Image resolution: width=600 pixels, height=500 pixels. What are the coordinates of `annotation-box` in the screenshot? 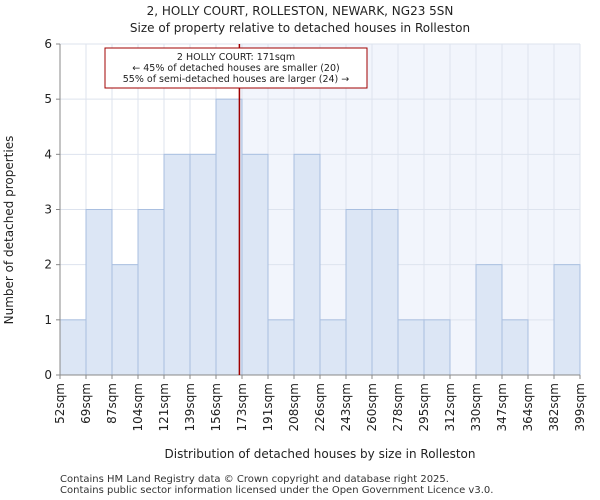 It's located at (236, 68).